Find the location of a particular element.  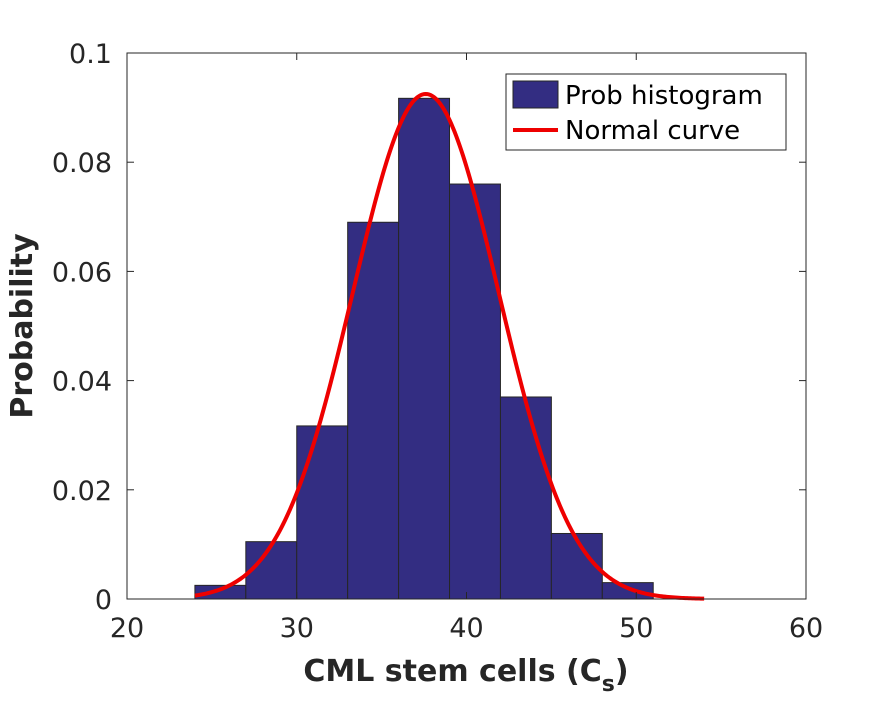

x-tick-label: 30 is located at coordinates (297, 628).